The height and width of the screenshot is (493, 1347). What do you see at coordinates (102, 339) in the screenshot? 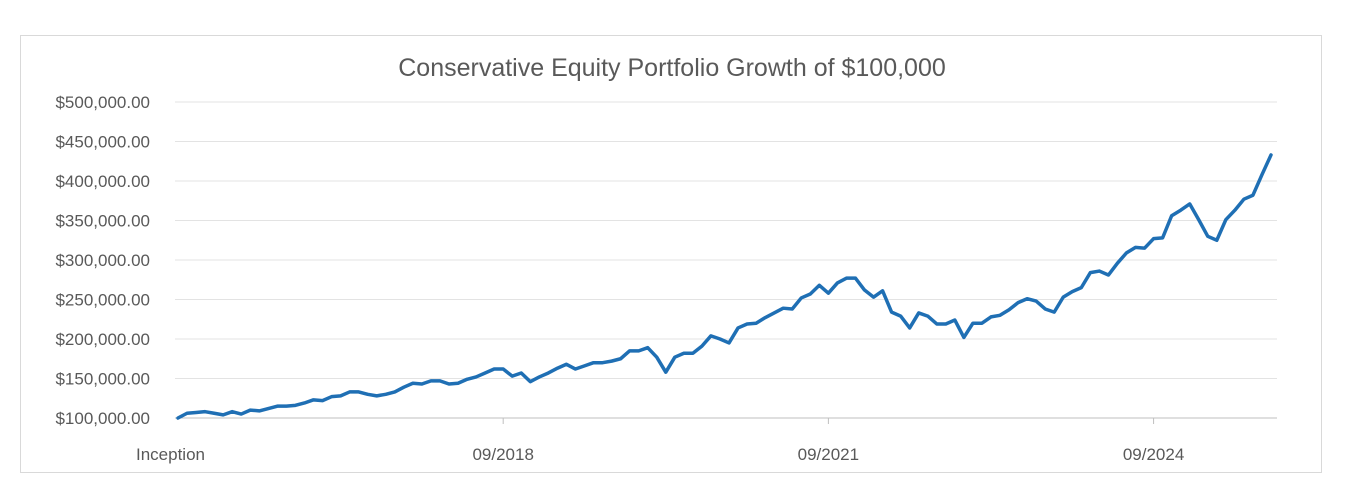
I see `y-tick-label: $200,000.00` at bounding box center [102, 339].